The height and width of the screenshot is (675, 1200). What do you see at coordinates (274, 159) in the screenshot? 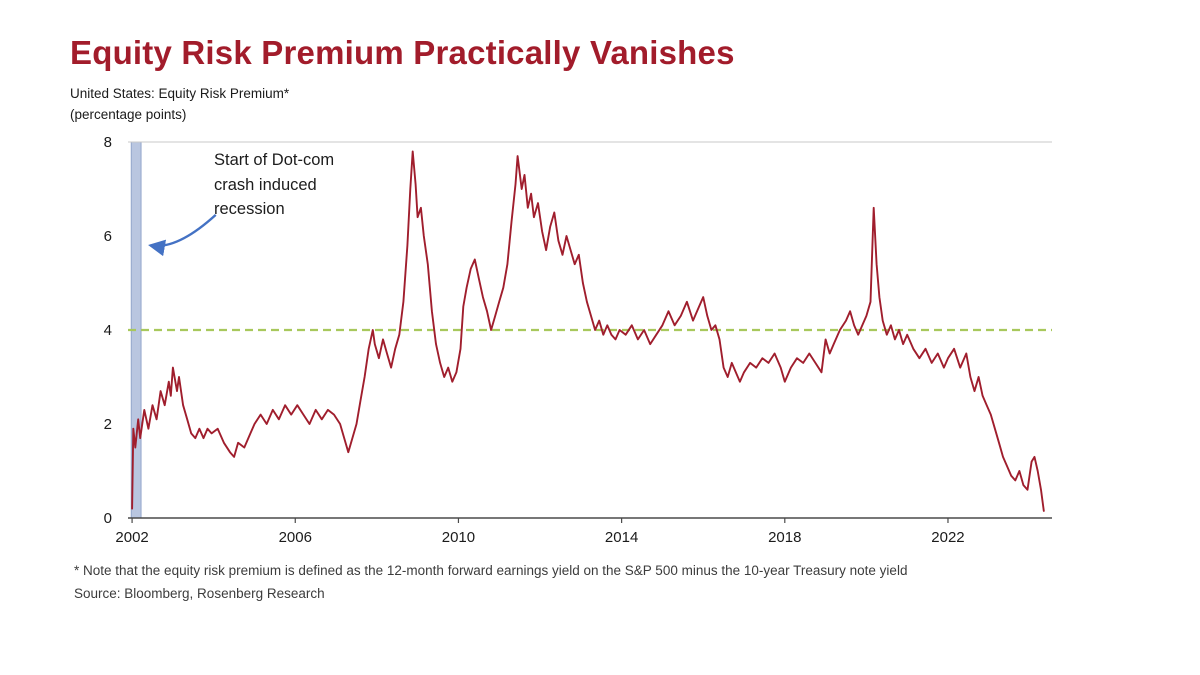
I see `annotation-line: Start of Dot-com` at bounding box center [274, 159].